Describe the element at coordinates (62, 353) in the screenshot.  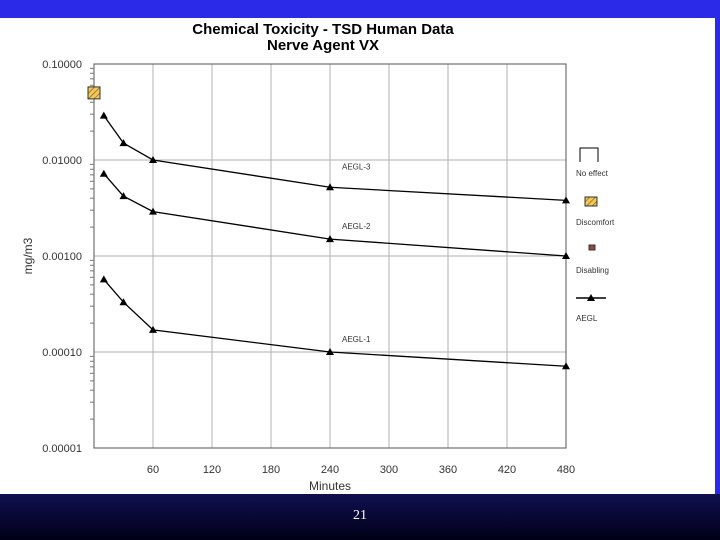
I see `y-tick-label: 0.00010` at that location.